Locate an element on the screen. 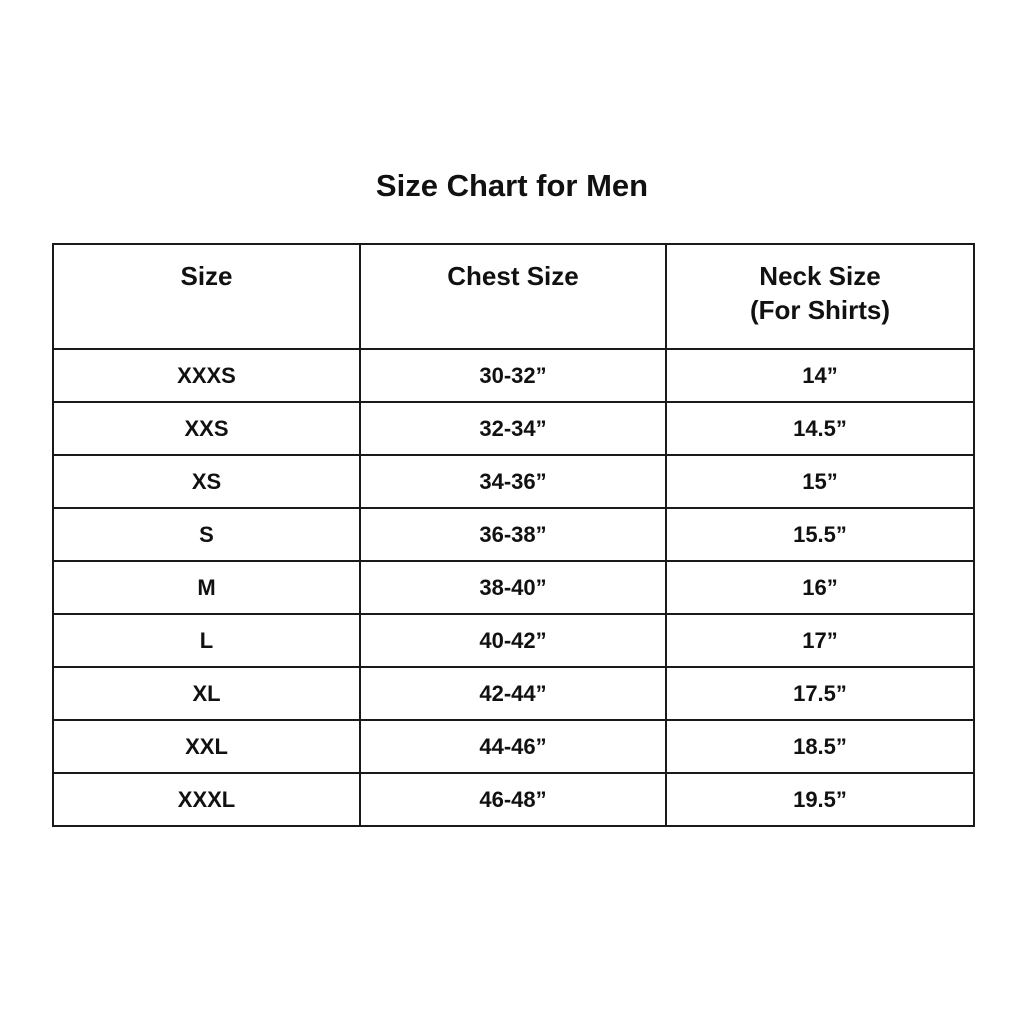 The width and height of the screenshot is (1024, 1024). chest-size-cell: 42-44” is located at coordinates (513, 693).